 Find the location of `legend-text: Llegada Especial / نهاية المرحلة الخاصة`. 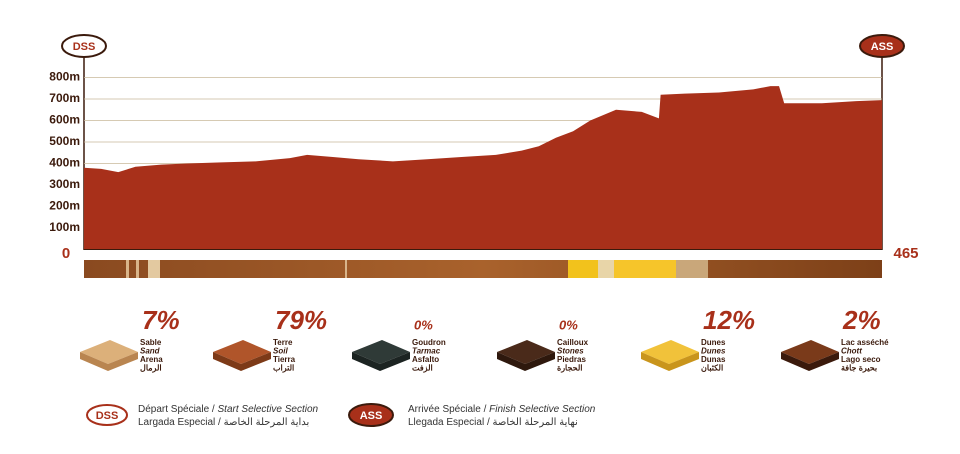

legend-text: Llegada Especial / نهاية المرحلة الخاصة is located at coordinates (493, 422).